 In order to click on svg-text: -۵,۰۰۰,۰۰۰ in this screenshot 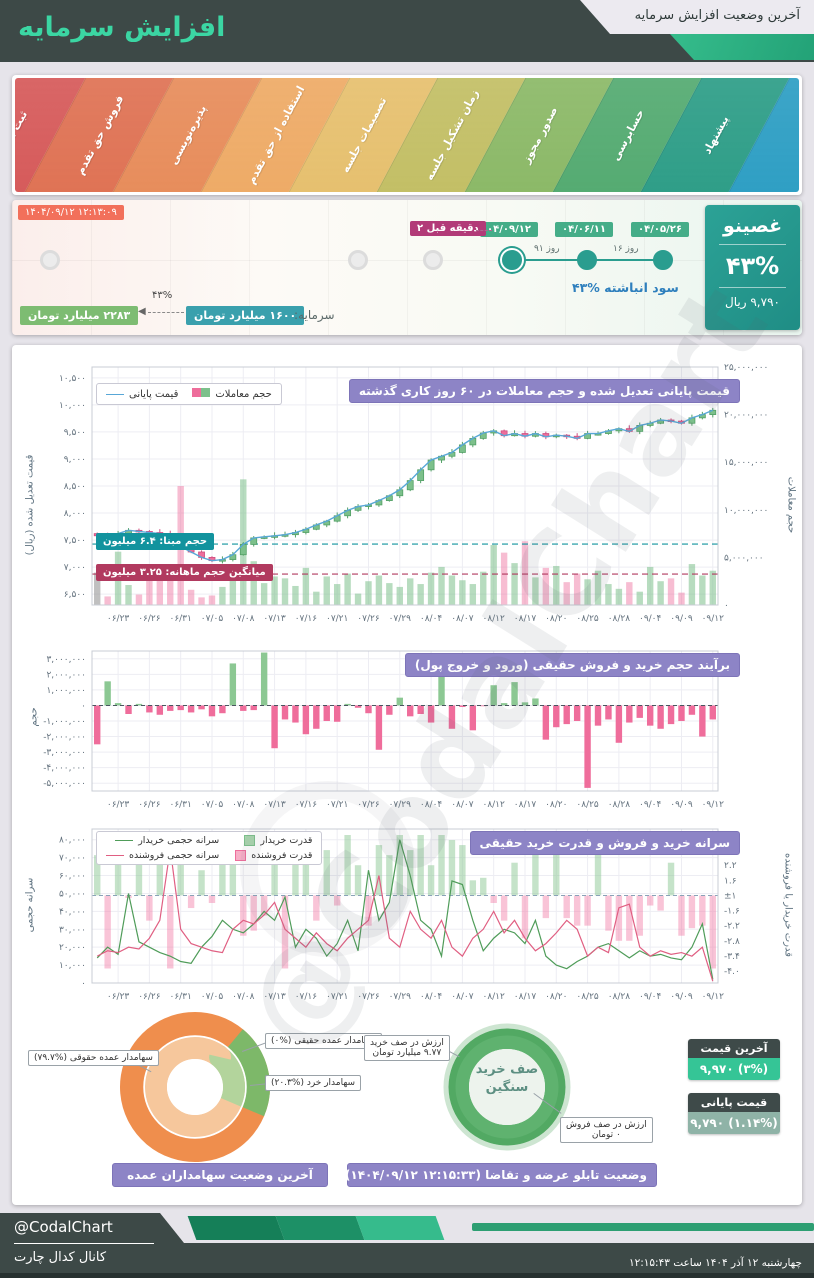, I will do `click(64, 784)`.